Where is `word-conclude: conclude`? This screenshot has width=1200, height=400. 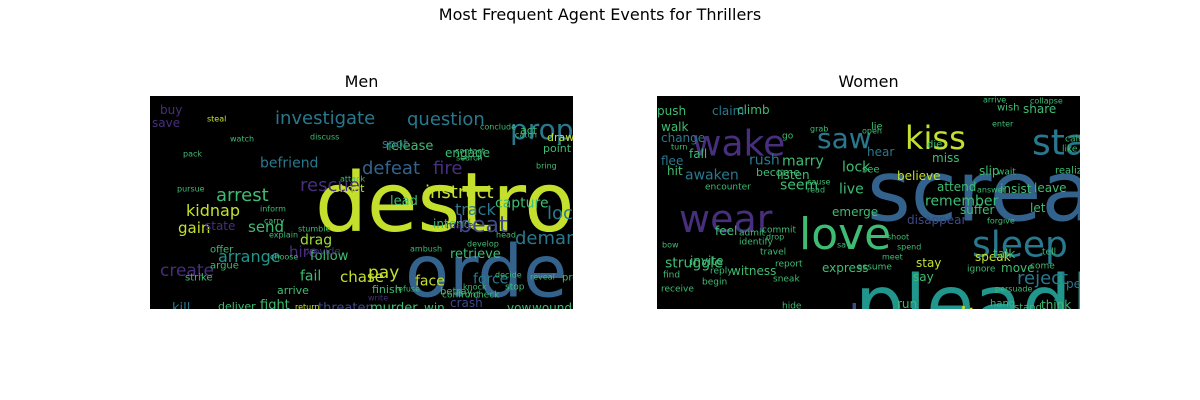
word-conclude: conclude is located at coordinates (498, 127).